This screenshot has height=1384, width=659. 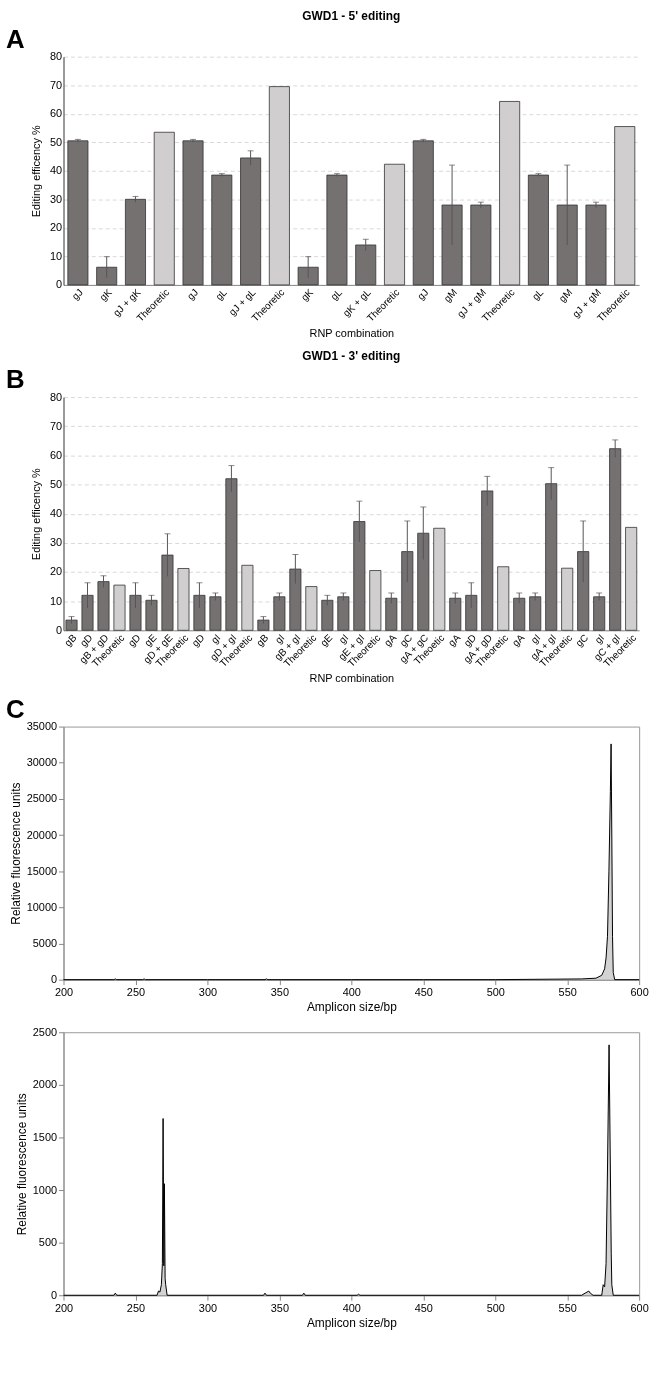 I want to click on text: C, so click(x=15, y=708).